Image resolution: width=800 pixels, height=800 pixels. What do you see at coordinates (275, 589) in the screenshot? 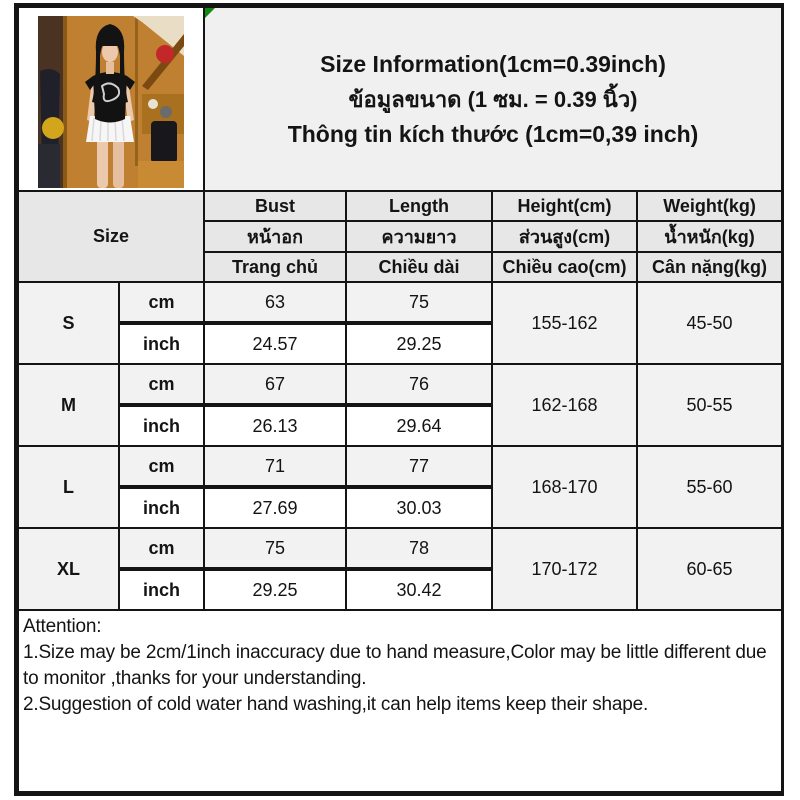
I see `xl-bust-inch: 29.25` at bounding box center [275, 589].